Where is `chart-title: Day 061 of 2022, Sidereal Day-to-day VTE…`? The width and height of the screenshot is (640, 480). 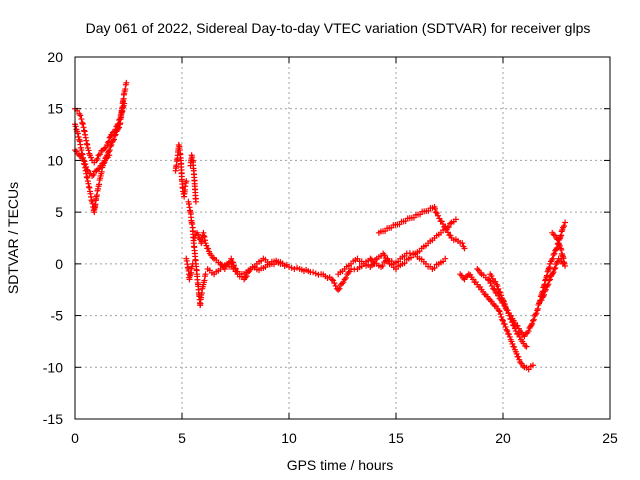
chart-title: Day 061 of 2022, Sidereal Day-to-day VTE… is located at coordinates (338, 28).